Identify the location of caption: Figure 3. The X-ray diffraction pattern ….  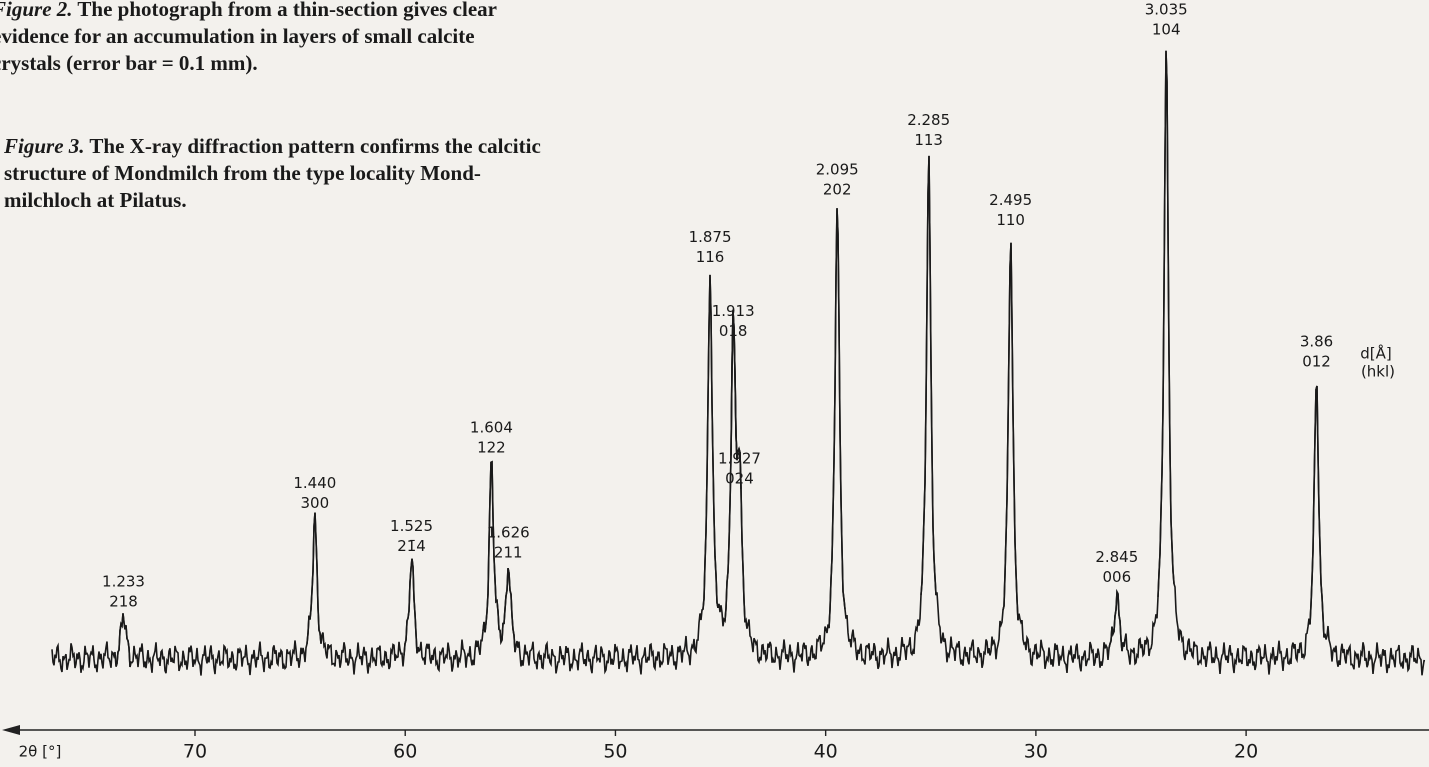
(354, 173).